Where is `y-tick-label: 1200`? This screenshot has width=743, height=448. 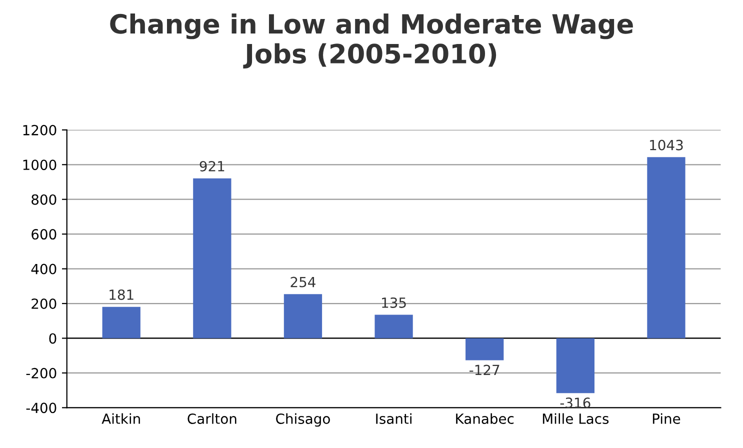
y-tick-label: 1200 is located at coordinates (39, 130).